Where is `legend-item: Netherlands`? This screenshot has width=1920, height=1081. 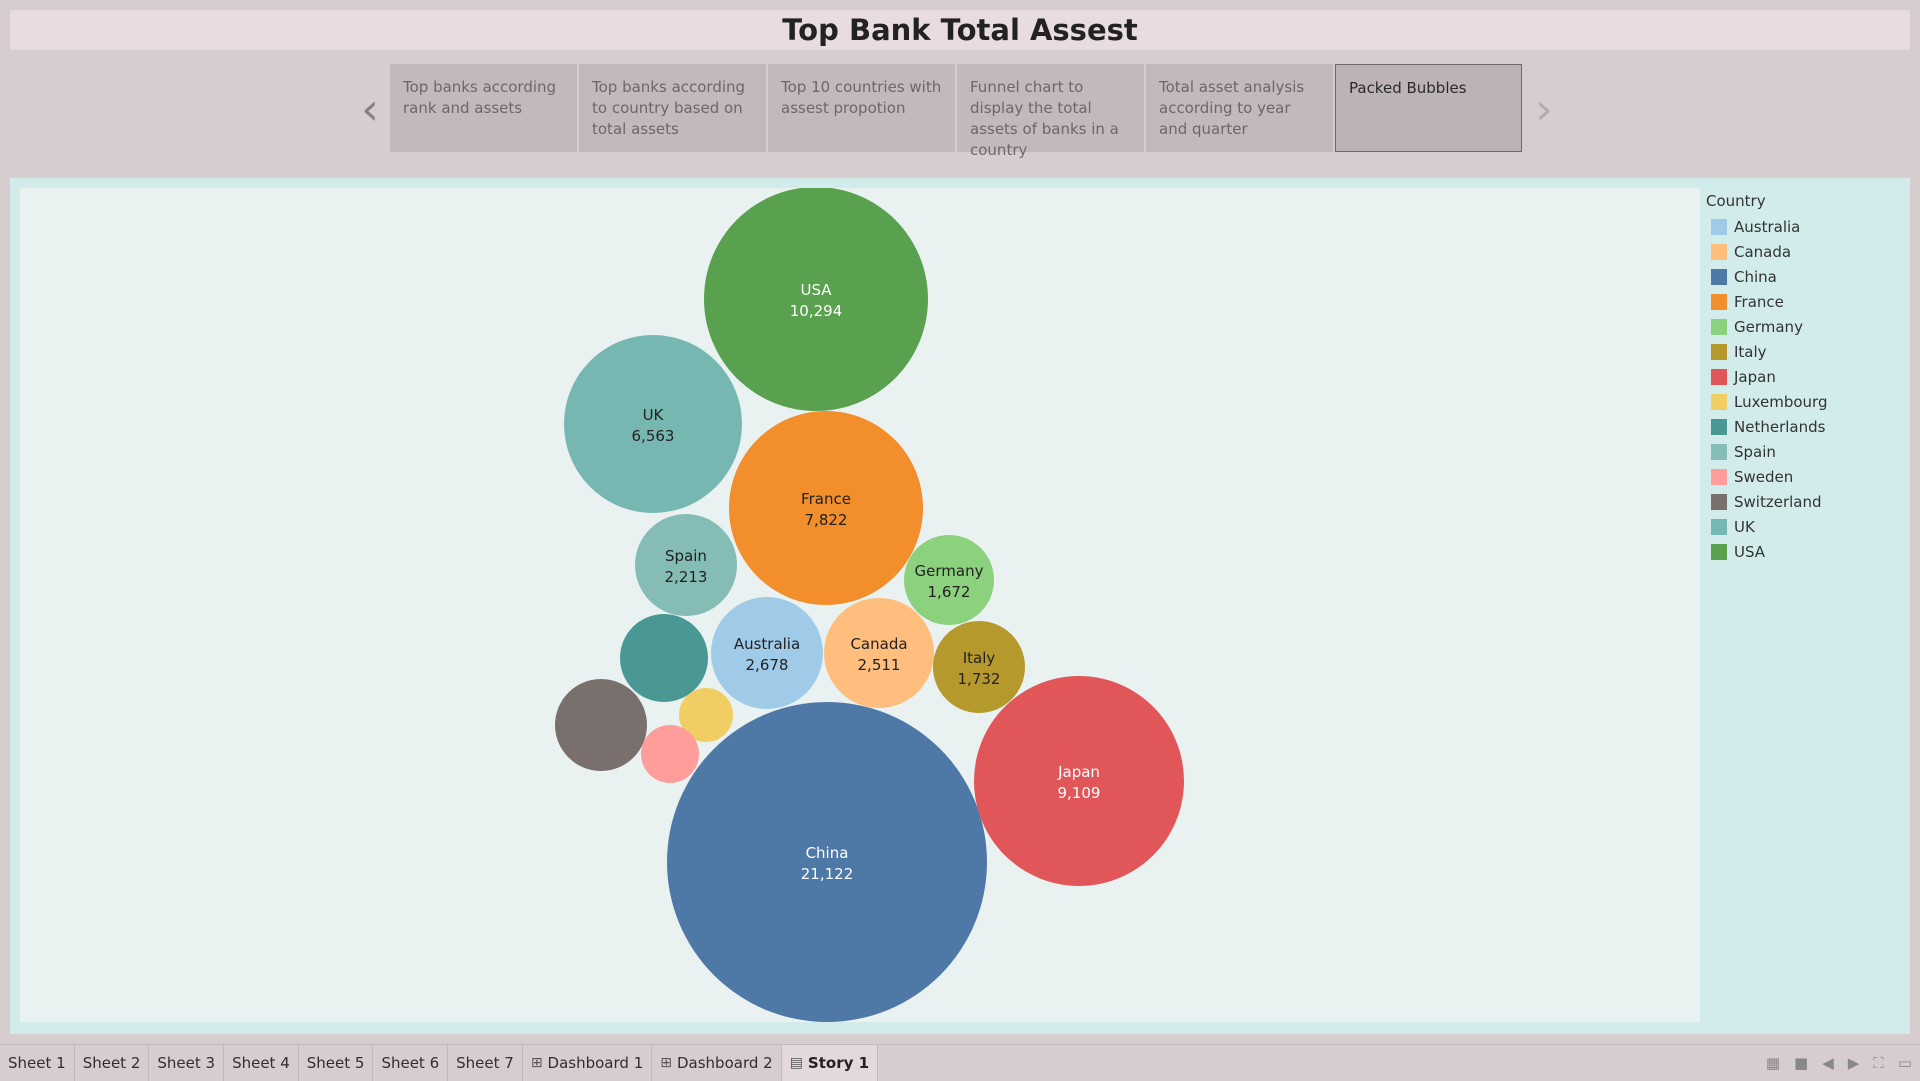 legend-item: Netherlands is located at coordinates (1806, 426).